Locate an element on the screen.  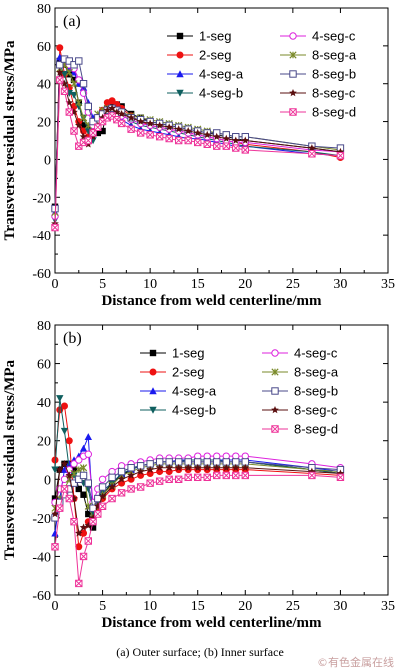
x-tick-label: 25 is located at coordinates (293, 284).